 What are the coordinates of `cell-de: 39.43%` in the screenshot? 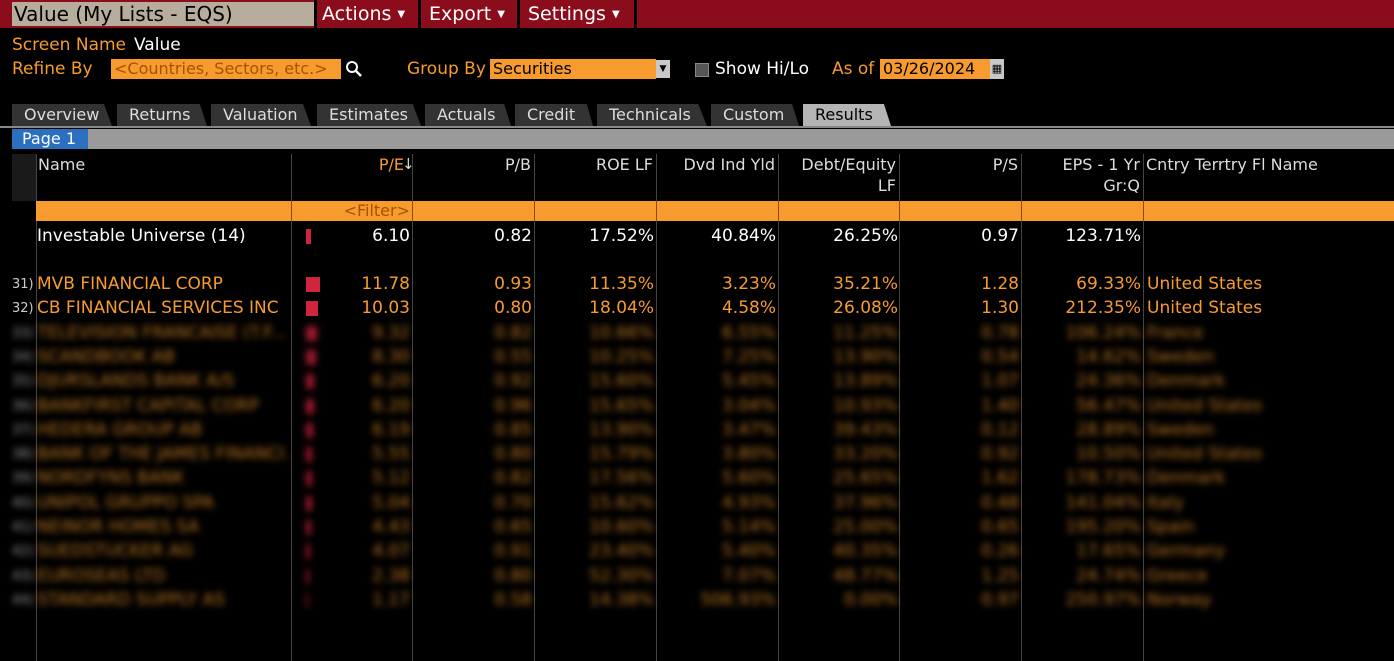 It's located at (865, 429).